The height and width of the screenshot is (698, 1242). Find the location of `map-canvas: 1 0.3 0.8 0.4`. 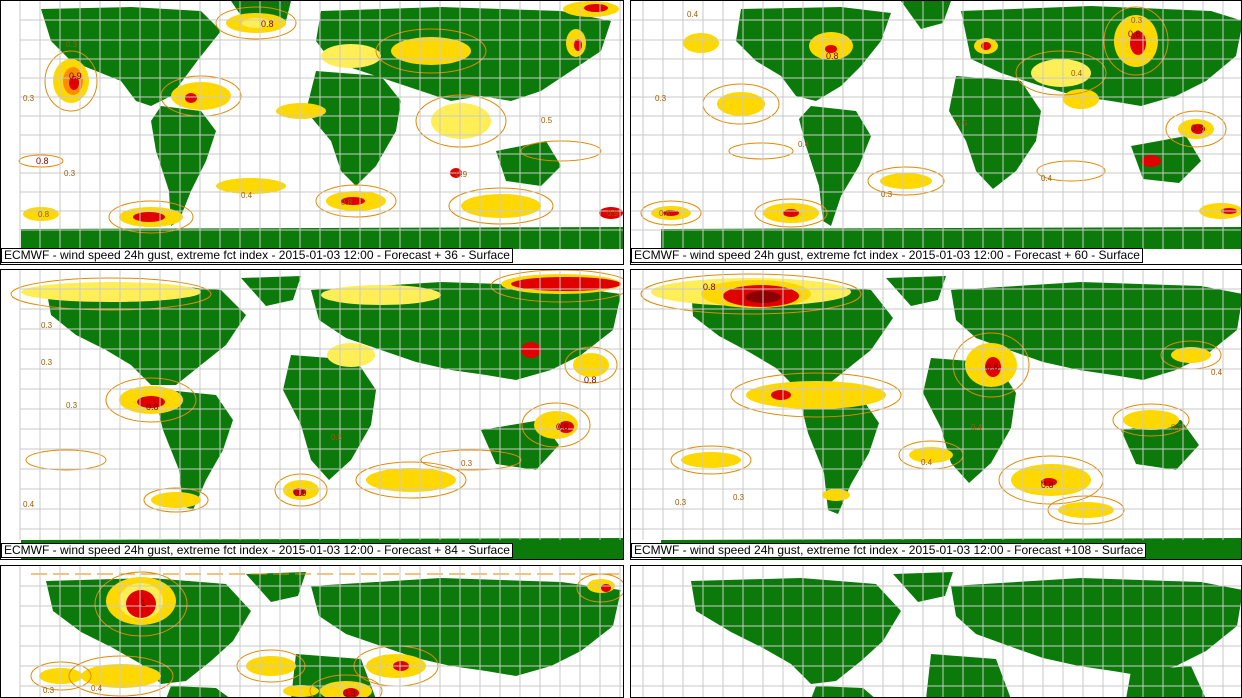

map-canvas: 1 0.3 0.8 0.4 is located at coordinates (321, 632).